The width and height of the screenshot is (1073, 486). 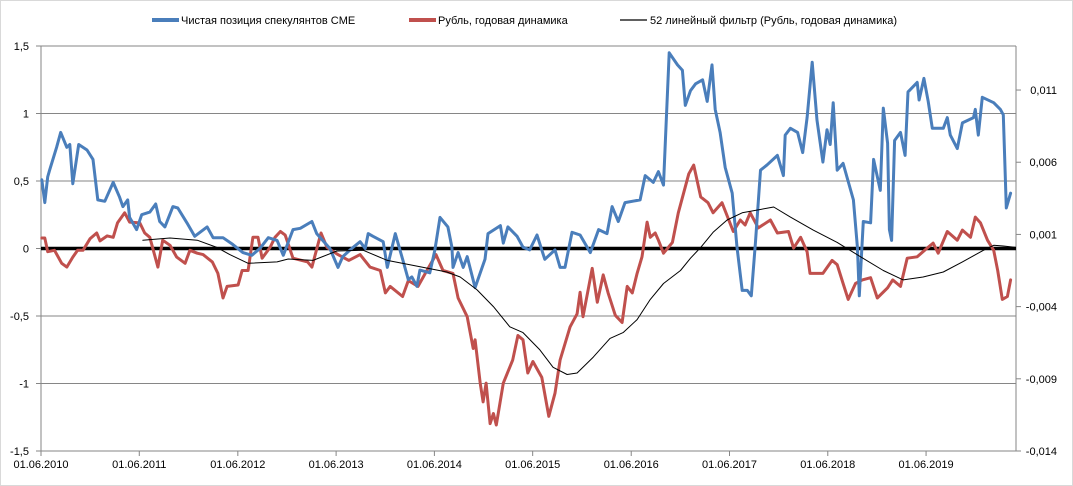 What do you see at coordinates (631, 465) in the screenshot?
I see `x-tick-label: 01.06.2016` at bounding box center [631, 465].